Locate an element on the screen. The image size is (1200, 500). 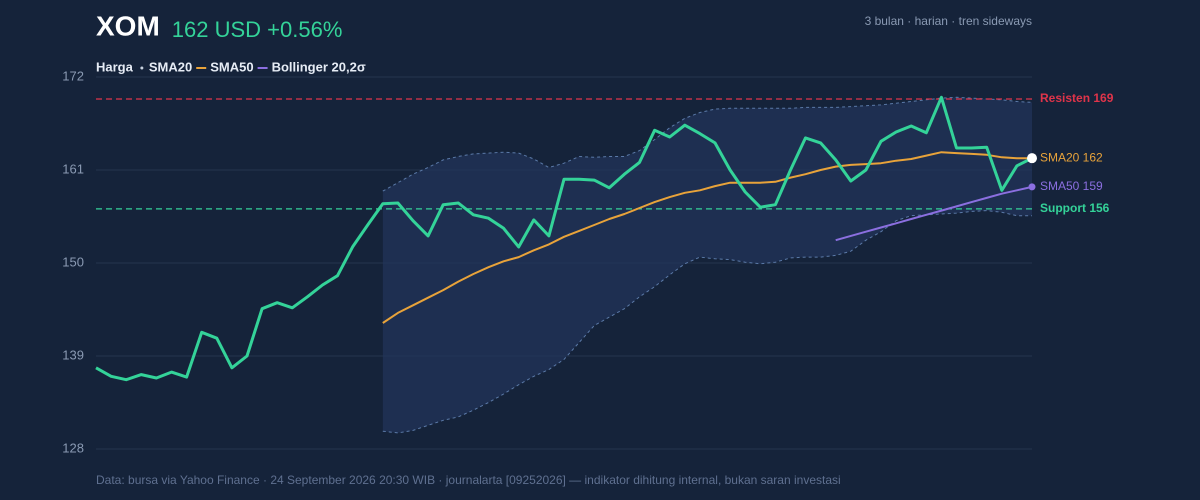
y-tick-label: 172 is located at coordinates (73, 75).